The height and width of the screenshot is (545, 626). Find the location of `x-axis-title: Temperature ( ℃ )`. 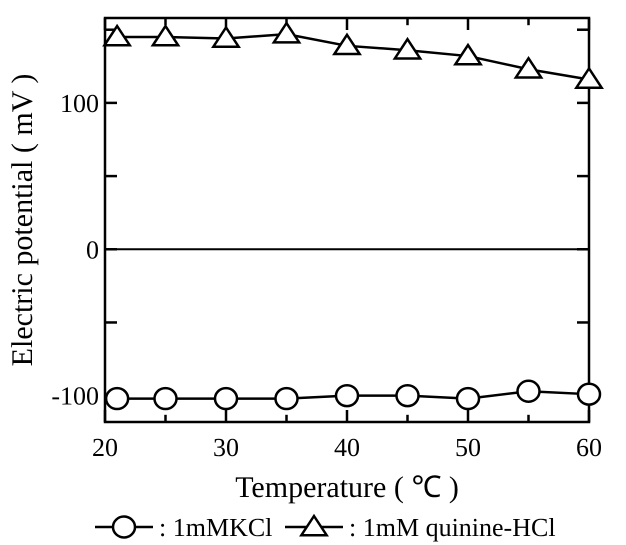

x-axis-title: Temperature ( ℃ ) is located at coordinates (347, 487).